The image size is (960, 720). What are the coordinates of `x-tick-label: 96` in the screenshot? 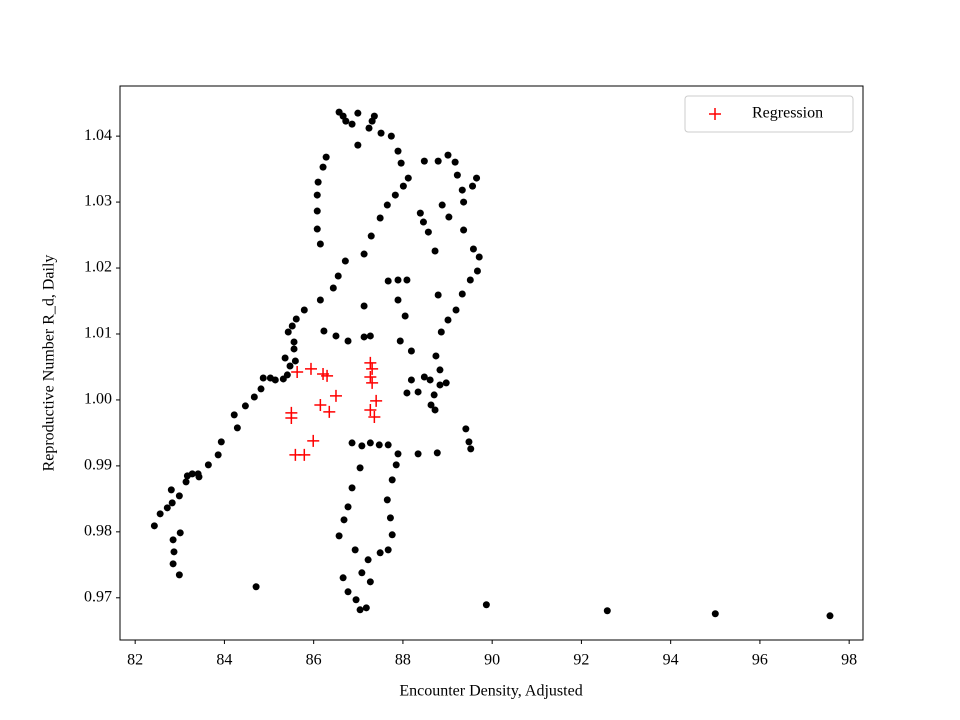 It's located at (760, 660).